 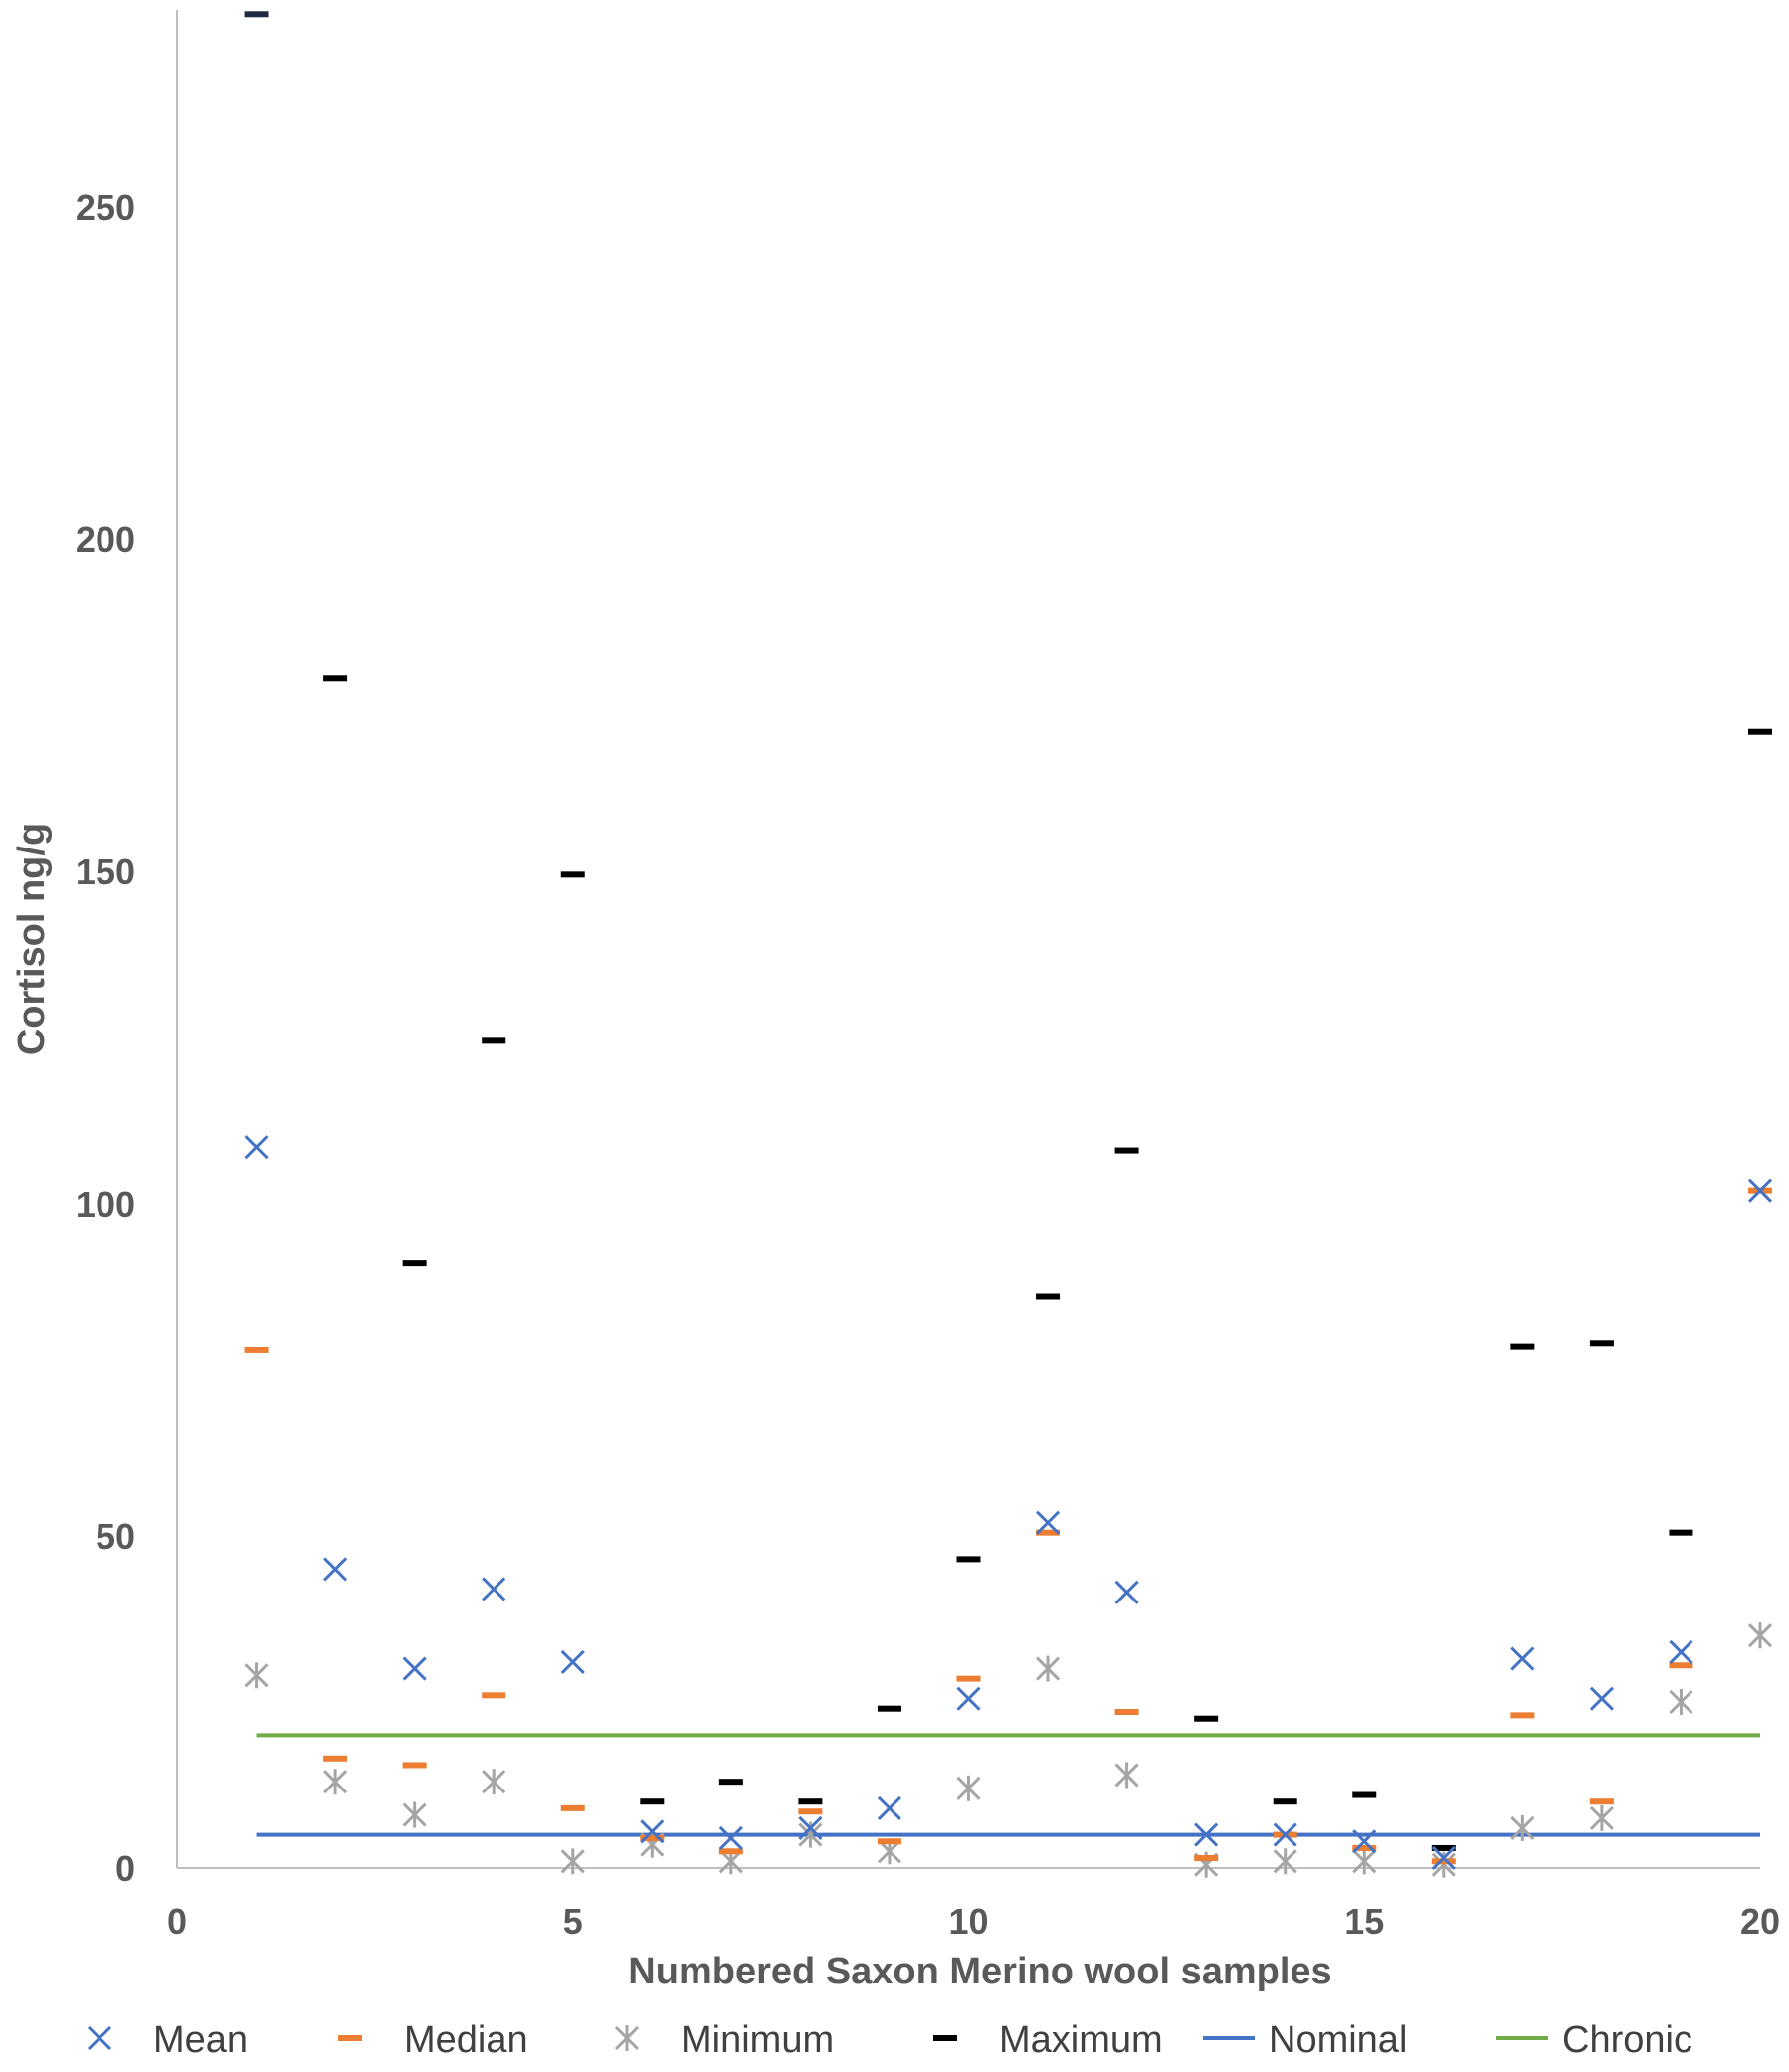 I want to click on legend-marker-median, so click(x=350, y=2038).